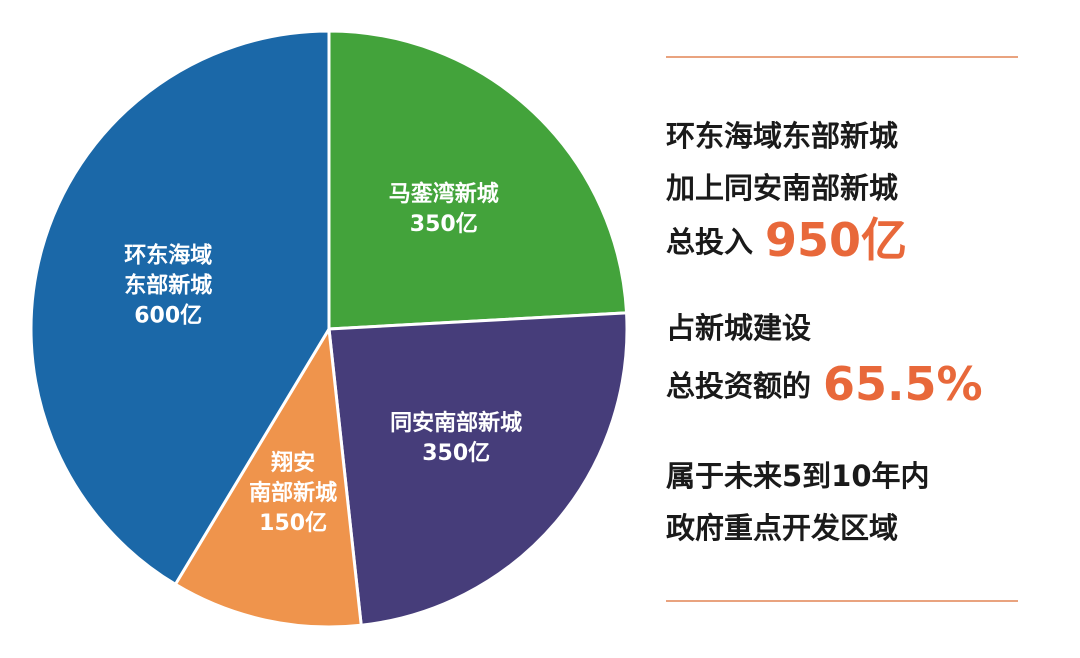  I want to click on pie-label-huandonghai-east: 环东海域东部新城 600亿, so click(168, 285).